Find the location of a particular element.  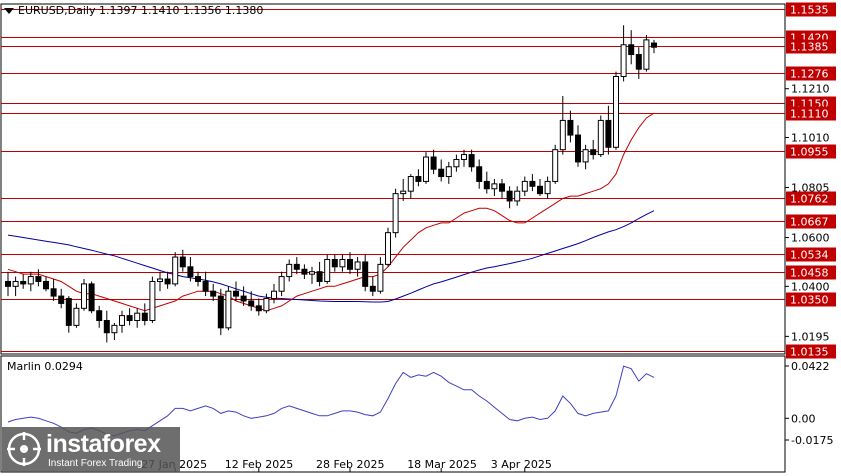

oscillator-tick-label: -0.0175 is located at coordinates (812, 440).